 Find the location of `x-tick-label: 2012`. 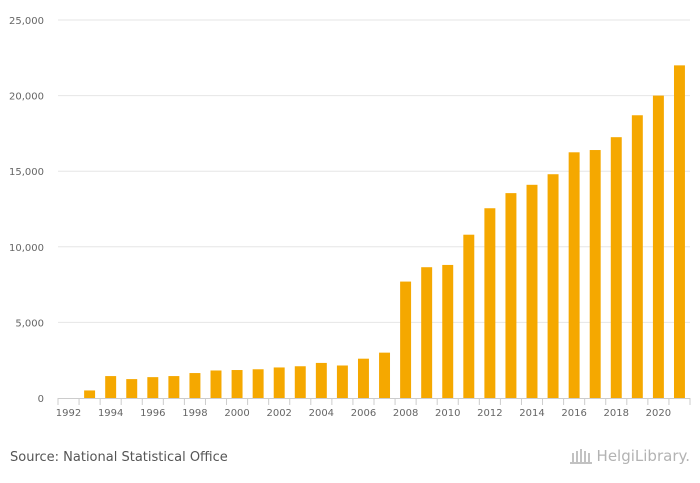

x-tick-label: 2012 is located at coordinates (489, 413).